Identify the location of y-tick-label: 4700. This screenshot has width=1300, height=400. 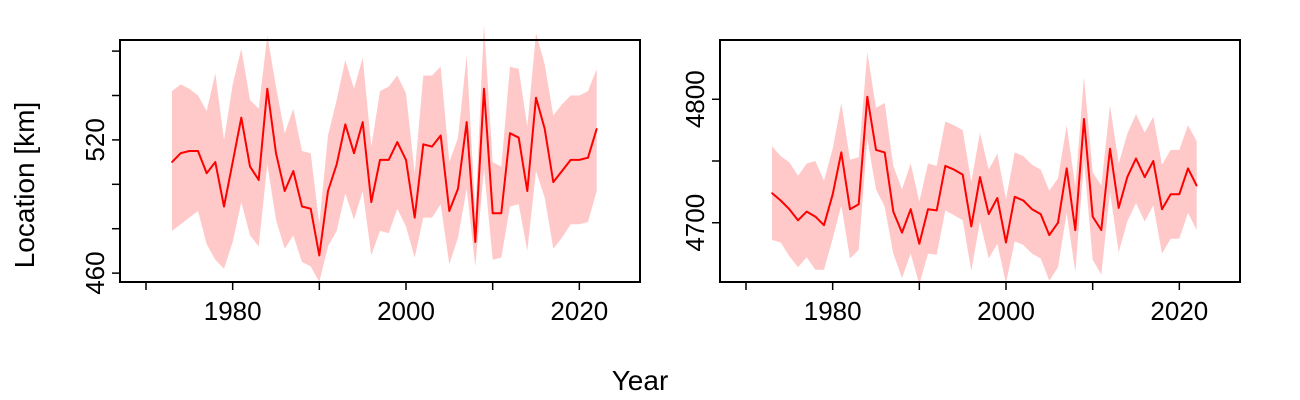
(695, 223).